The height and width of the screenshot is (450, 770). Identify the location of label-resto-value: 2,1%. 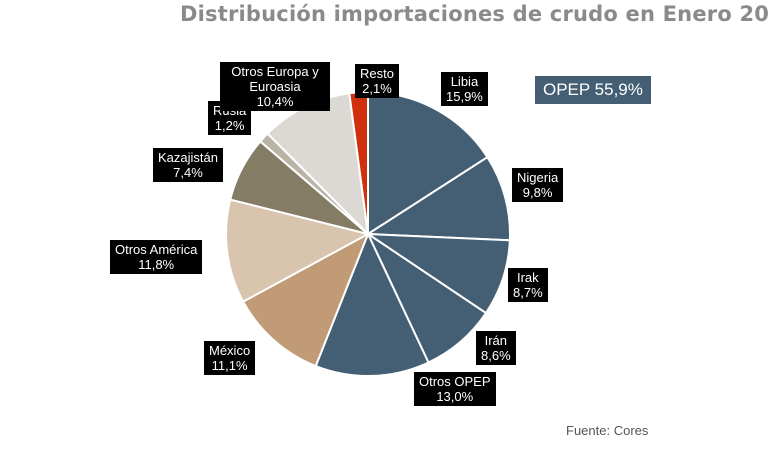
(377, 88).